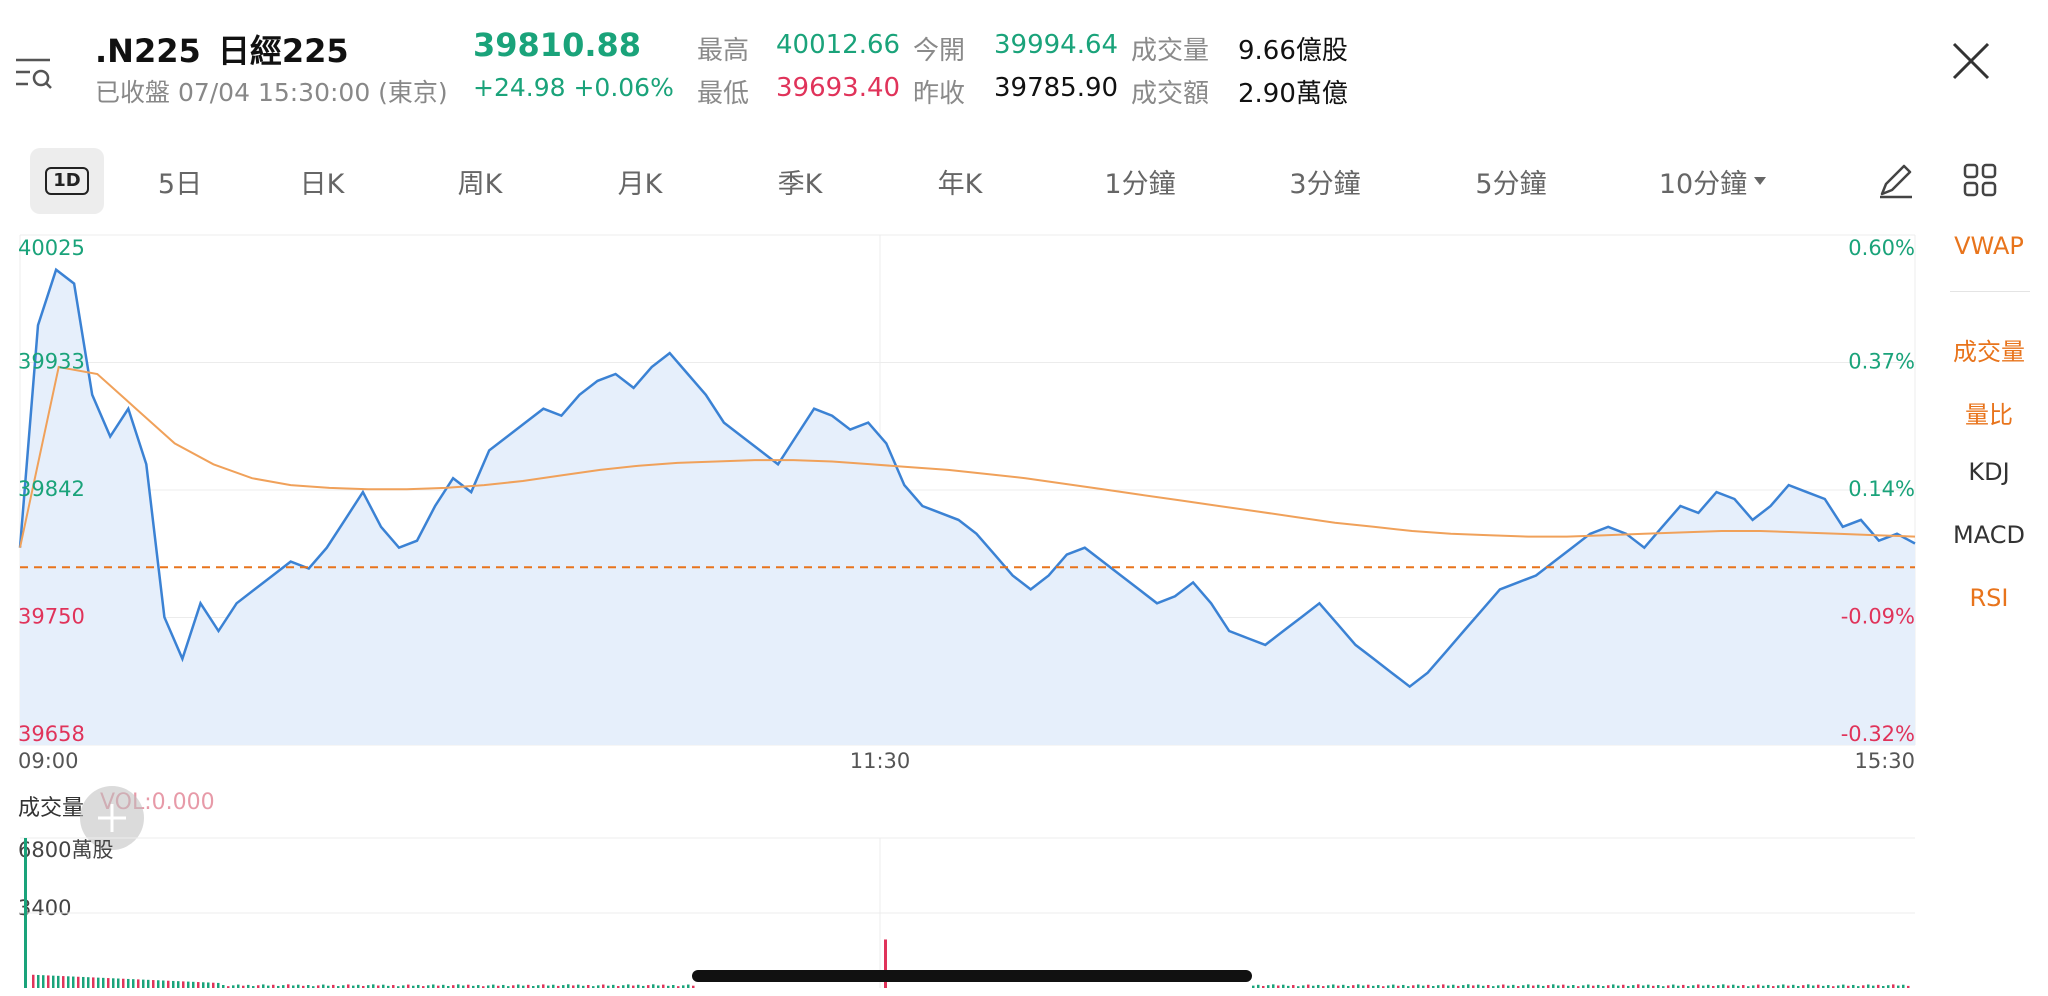 Image resolution: width=2048 pixels, height=996 pixels. I want to click on indicator-vwap: VWAP, so click(1989, 246).